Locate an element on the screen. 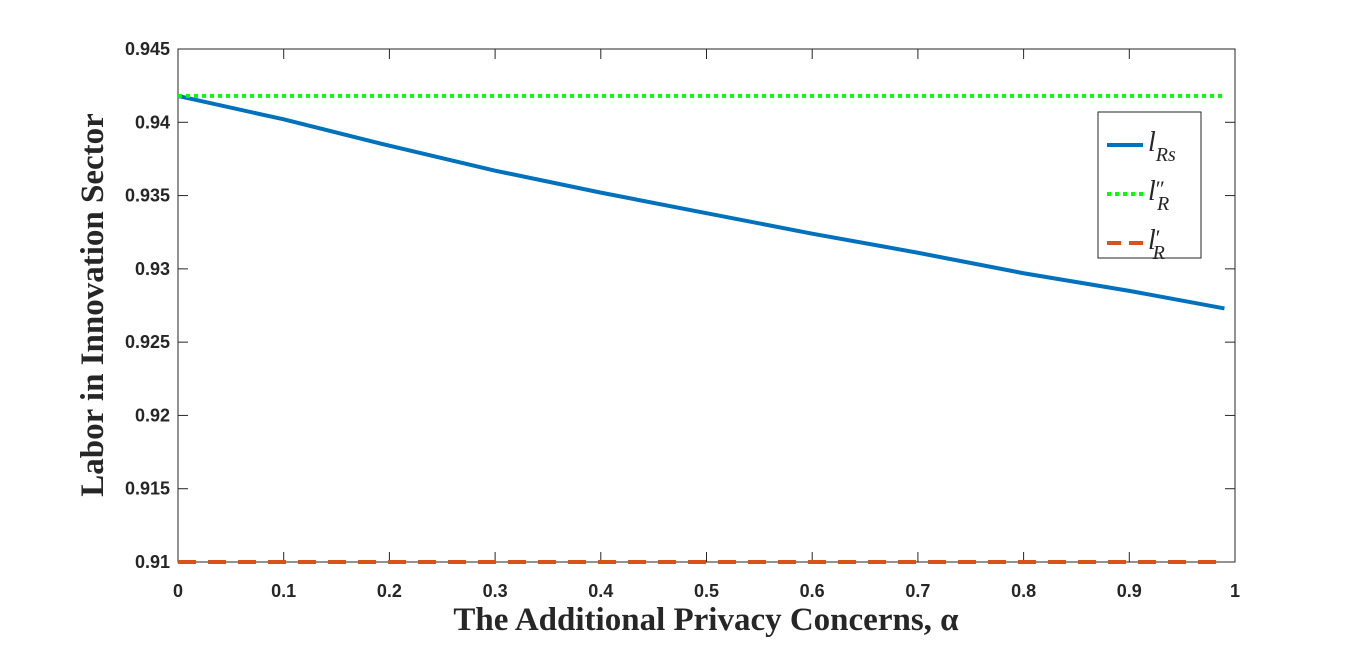 This screenshot has width=1366, height=650. y-tick-label: 0.94 is located at coordinates (152, 122).